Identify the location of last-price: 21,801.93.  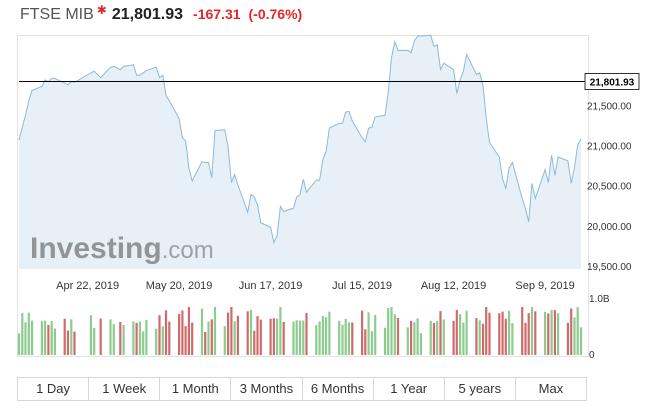
(147, 14).